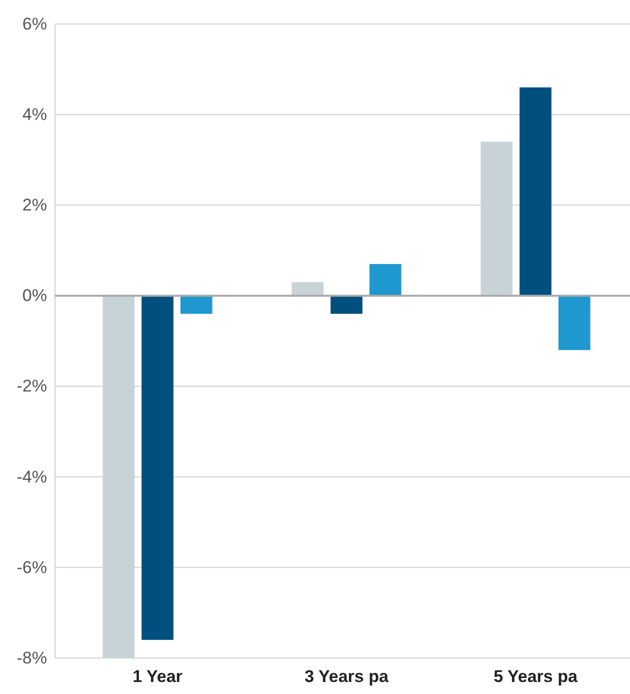 The width and height of the screenshot is (630, 694). I want to click on y-tick-label: -6%, so click(31, 567).